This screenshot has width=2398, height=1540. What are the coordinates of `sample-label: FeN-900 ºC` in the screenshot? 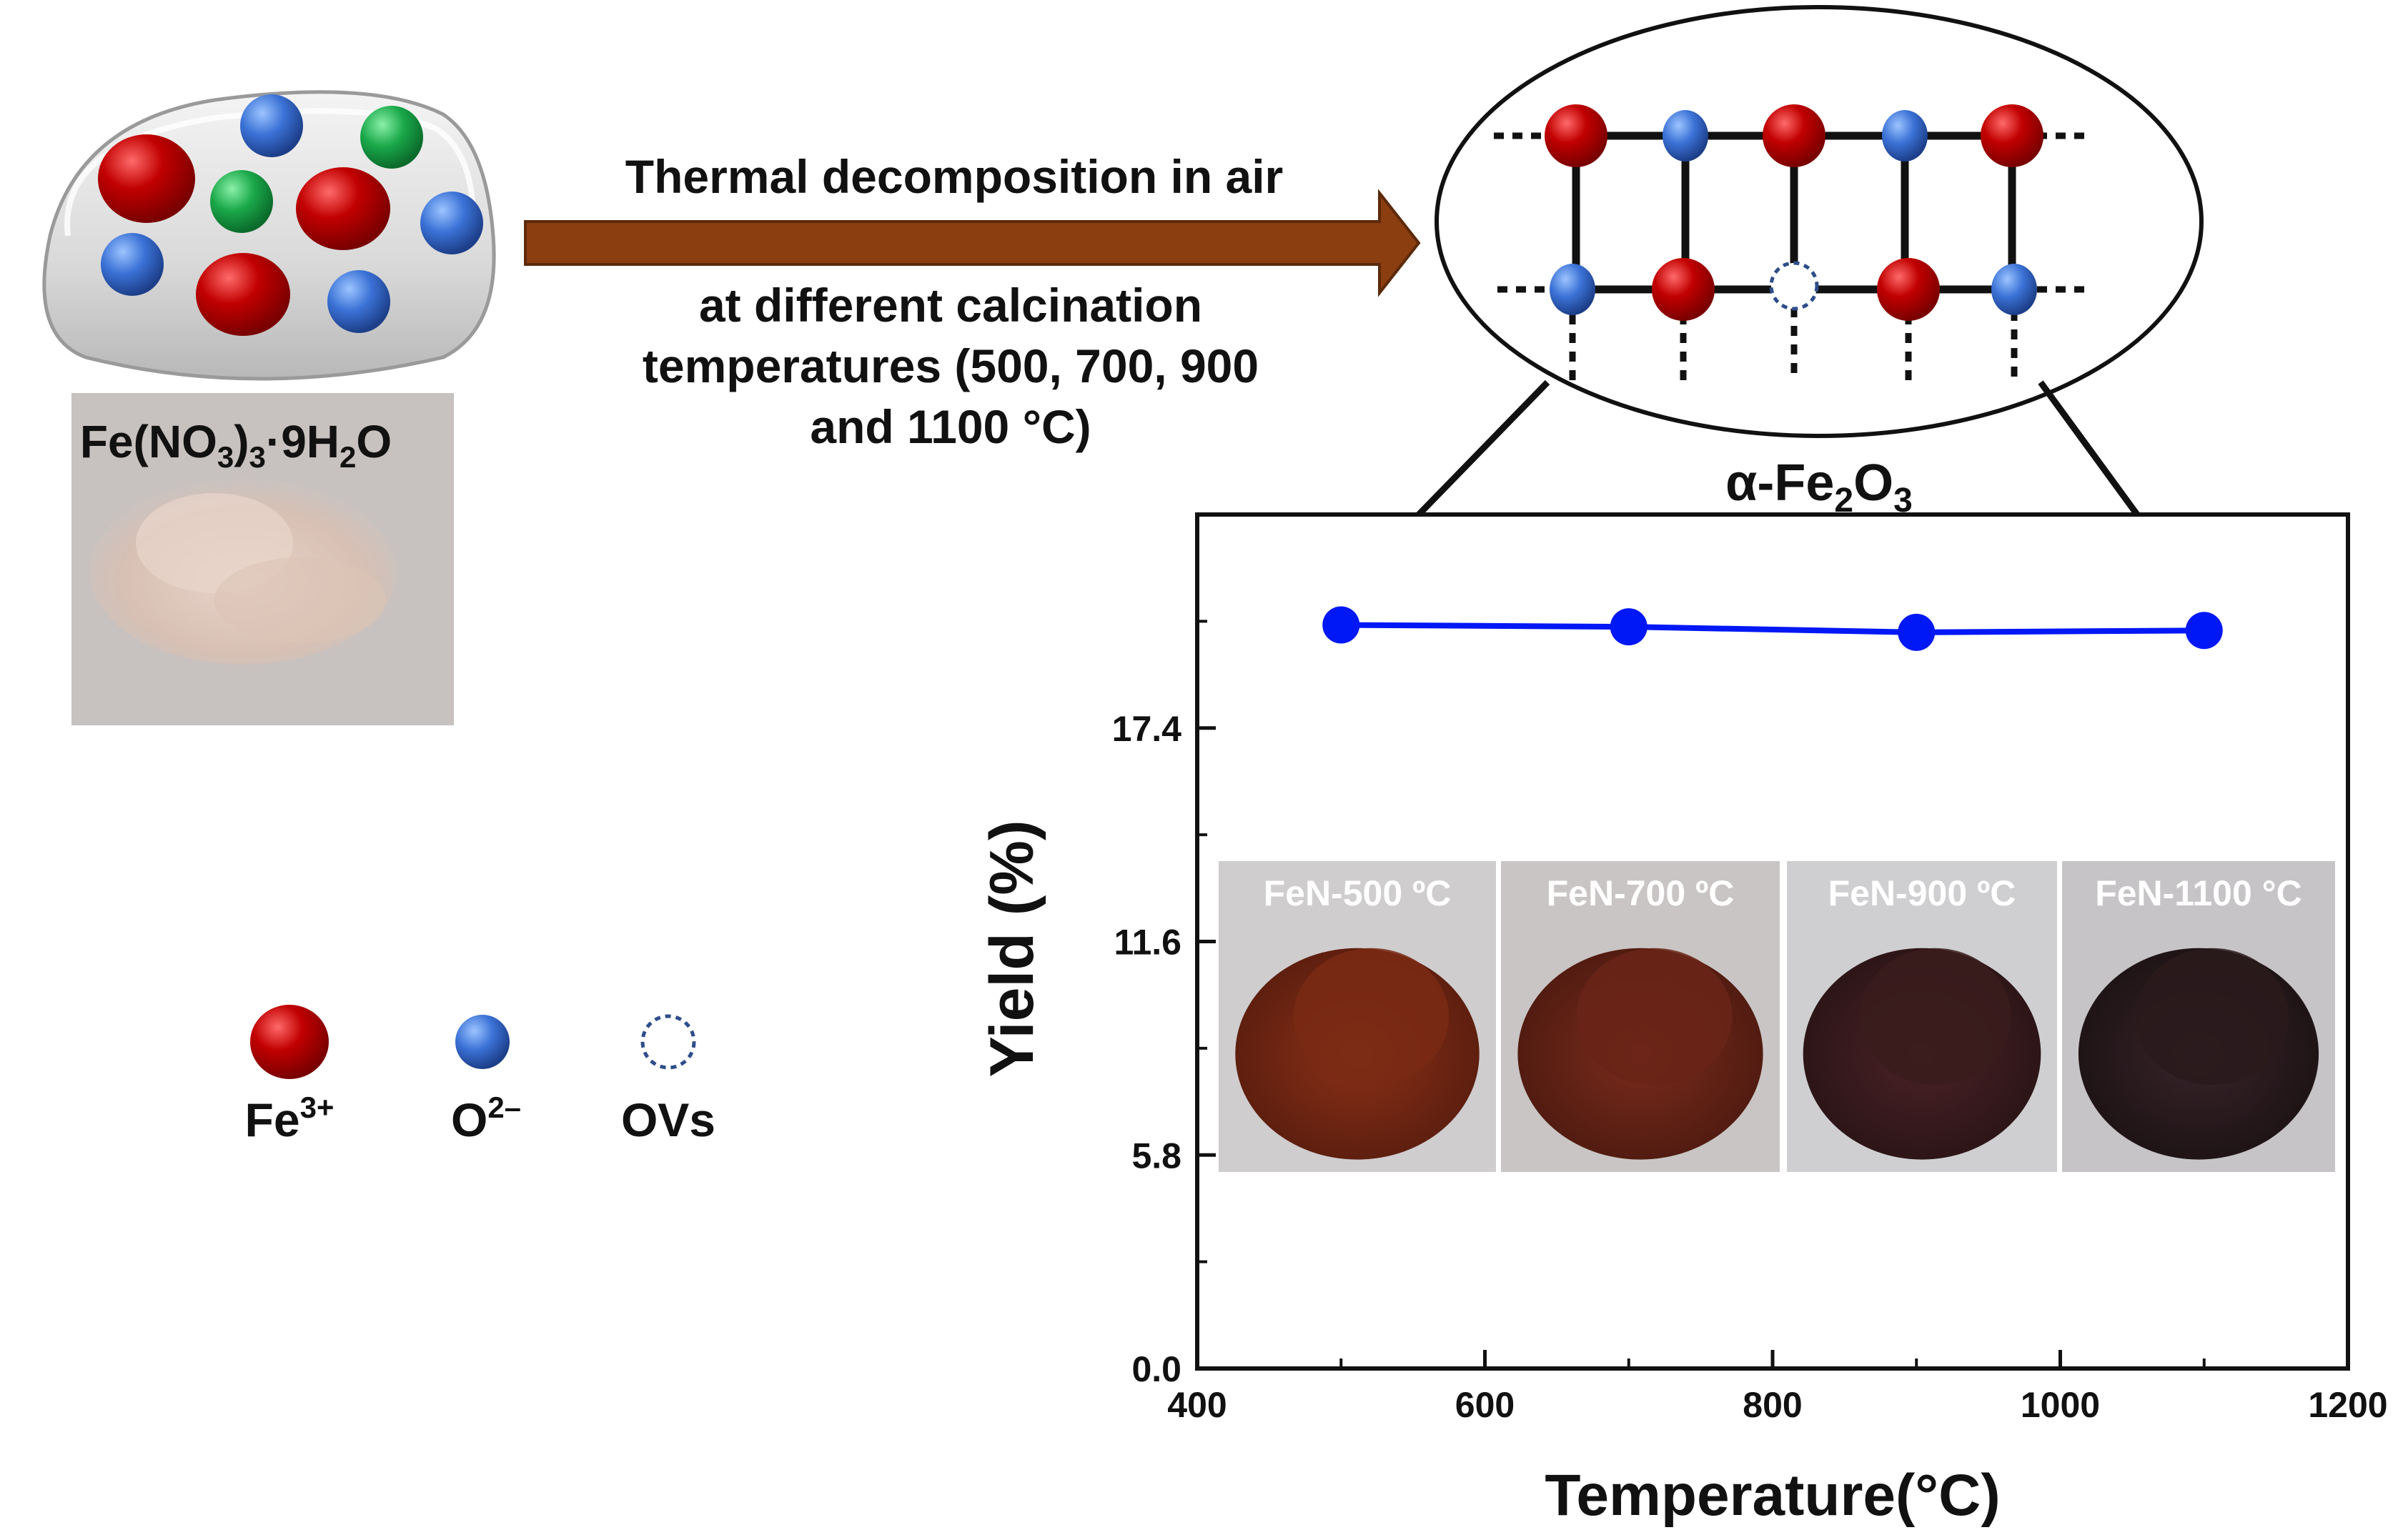 It's located at (1922, 893).